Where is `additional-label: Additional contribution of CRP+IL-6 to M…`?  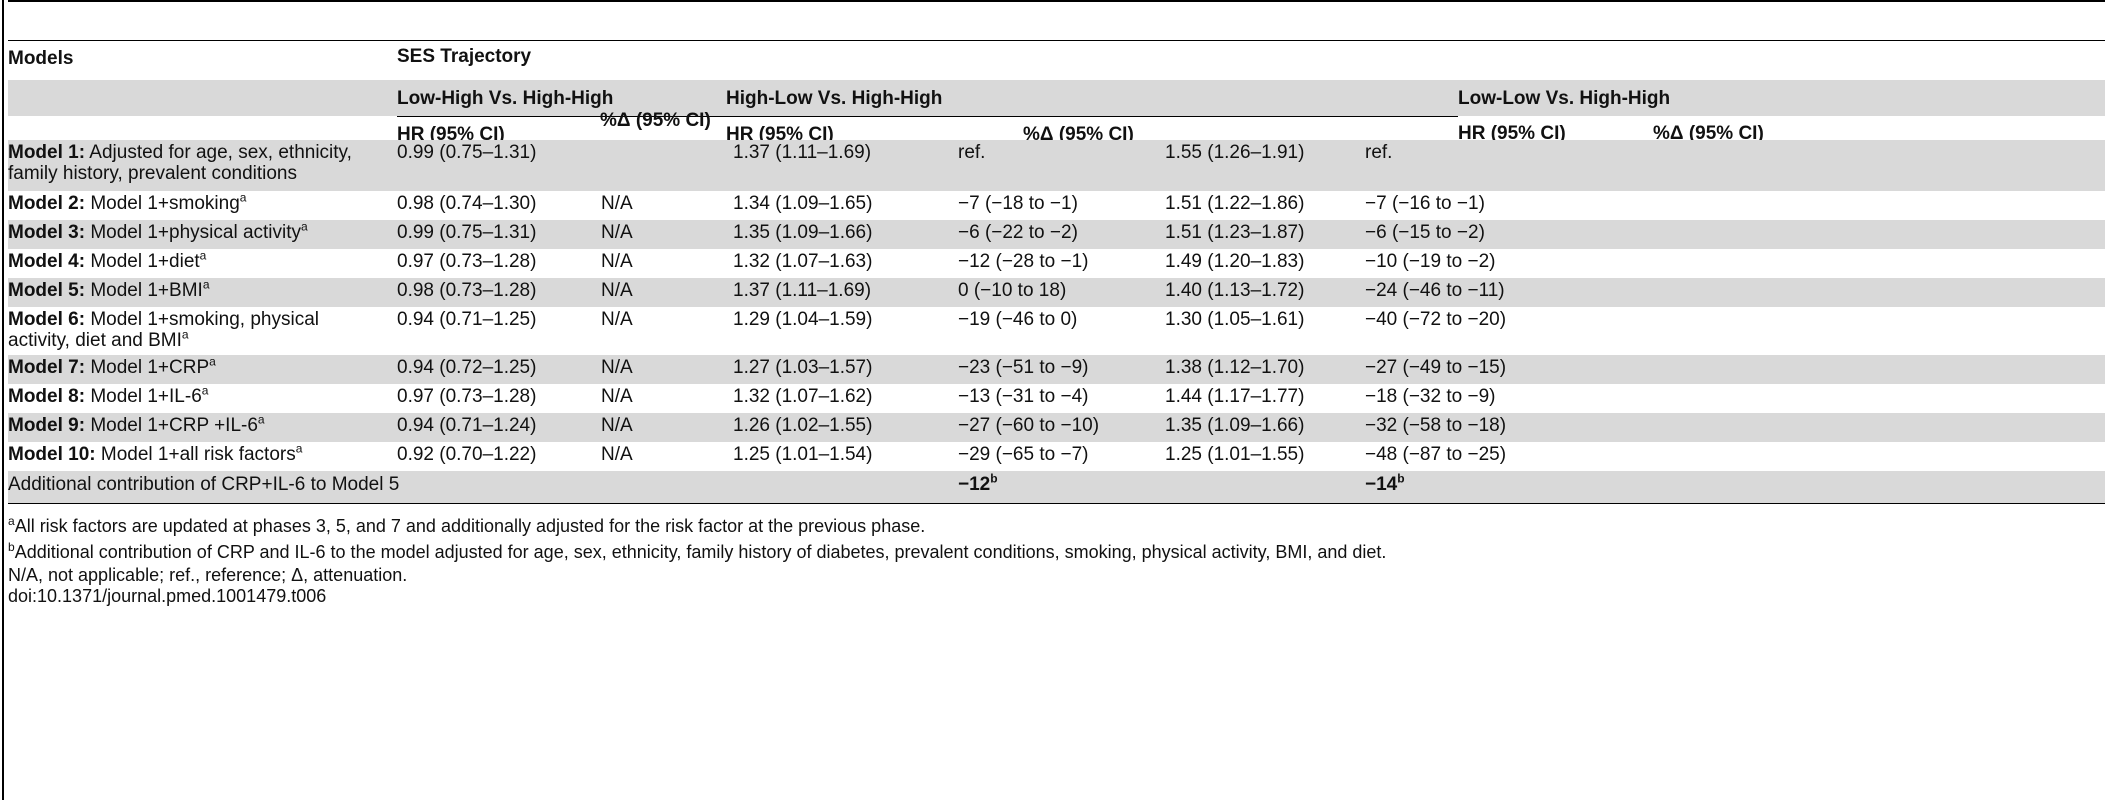
additional-label: Additional contribution of CRP+IL-6 to M… is located at coordinates (204, 484).